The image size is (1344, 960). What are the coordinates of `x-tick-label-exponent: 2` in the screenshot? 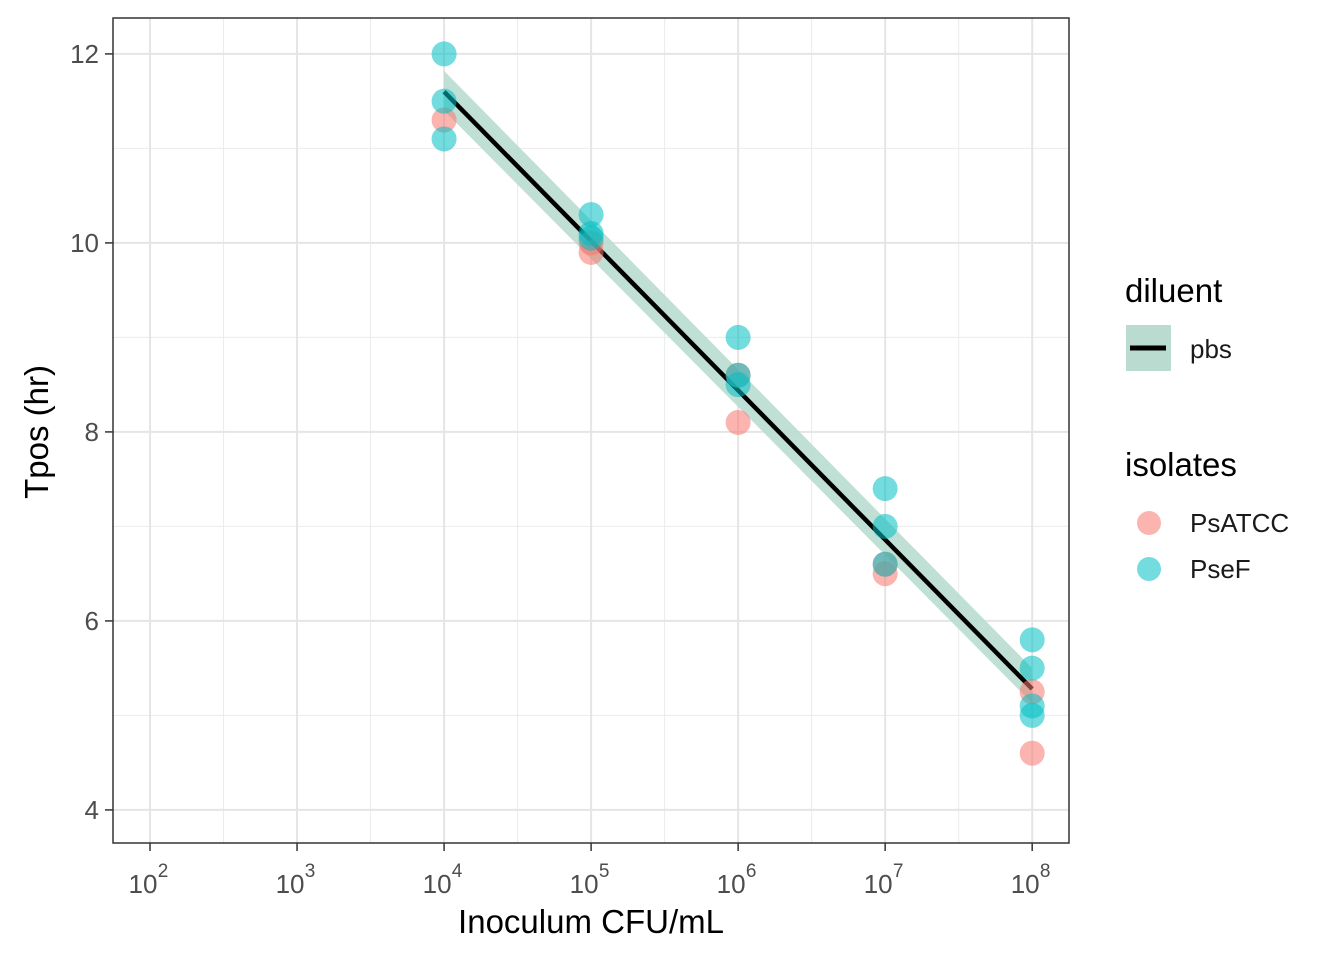 It's located at (163, 871).